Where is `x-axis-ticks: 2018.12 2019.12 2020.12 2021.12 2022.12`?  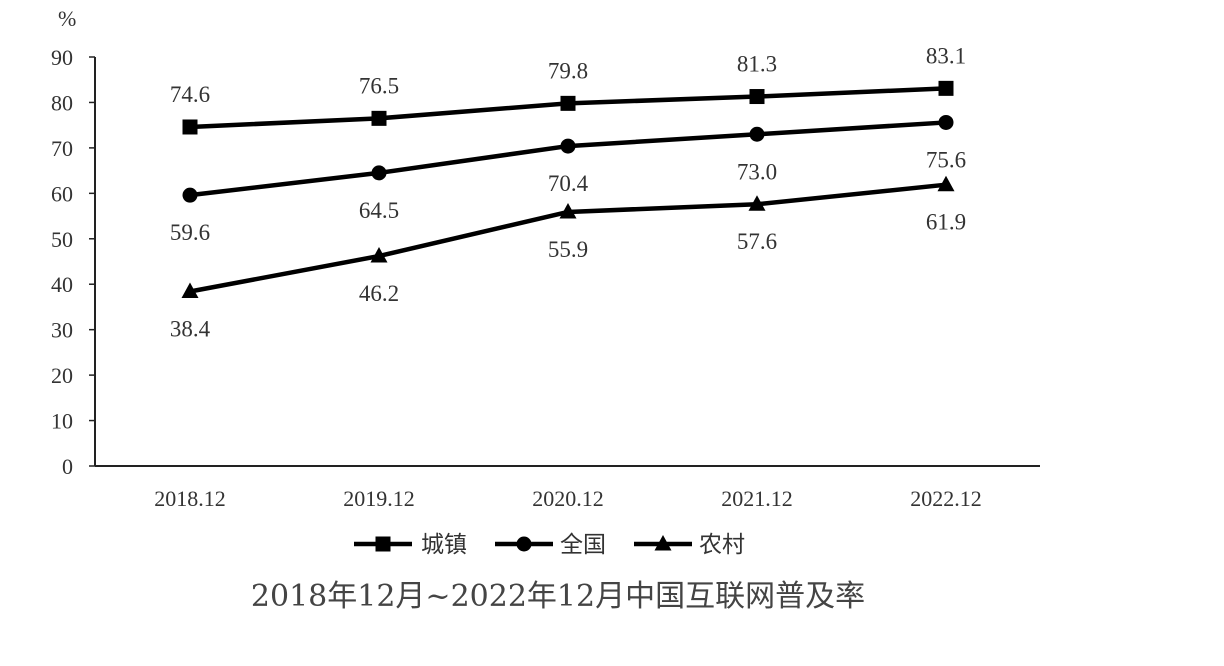 x-axis-ticks: 2018.12 2019.12 2020.12 2021.12 2022.12 is located at coordinates (568, 498).